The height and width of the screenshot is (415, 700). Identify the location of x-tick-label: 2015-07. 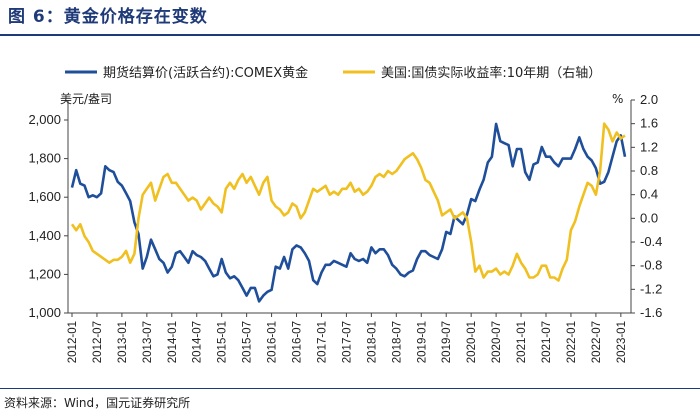
(248, 342).